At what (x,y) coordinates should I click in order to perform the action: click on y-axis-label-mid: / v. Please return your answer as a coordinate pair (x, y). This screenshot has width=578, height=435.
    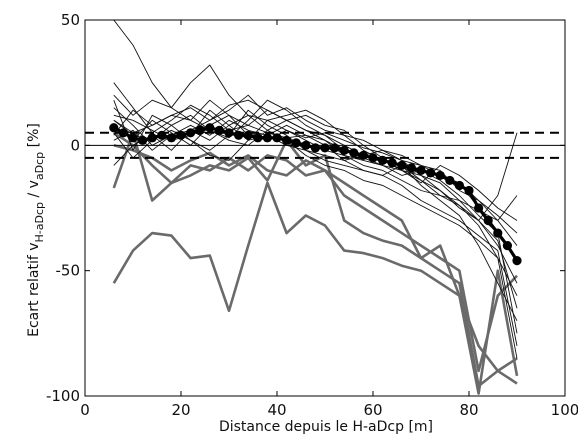
    Looking at the image, I should click on (34, 191).